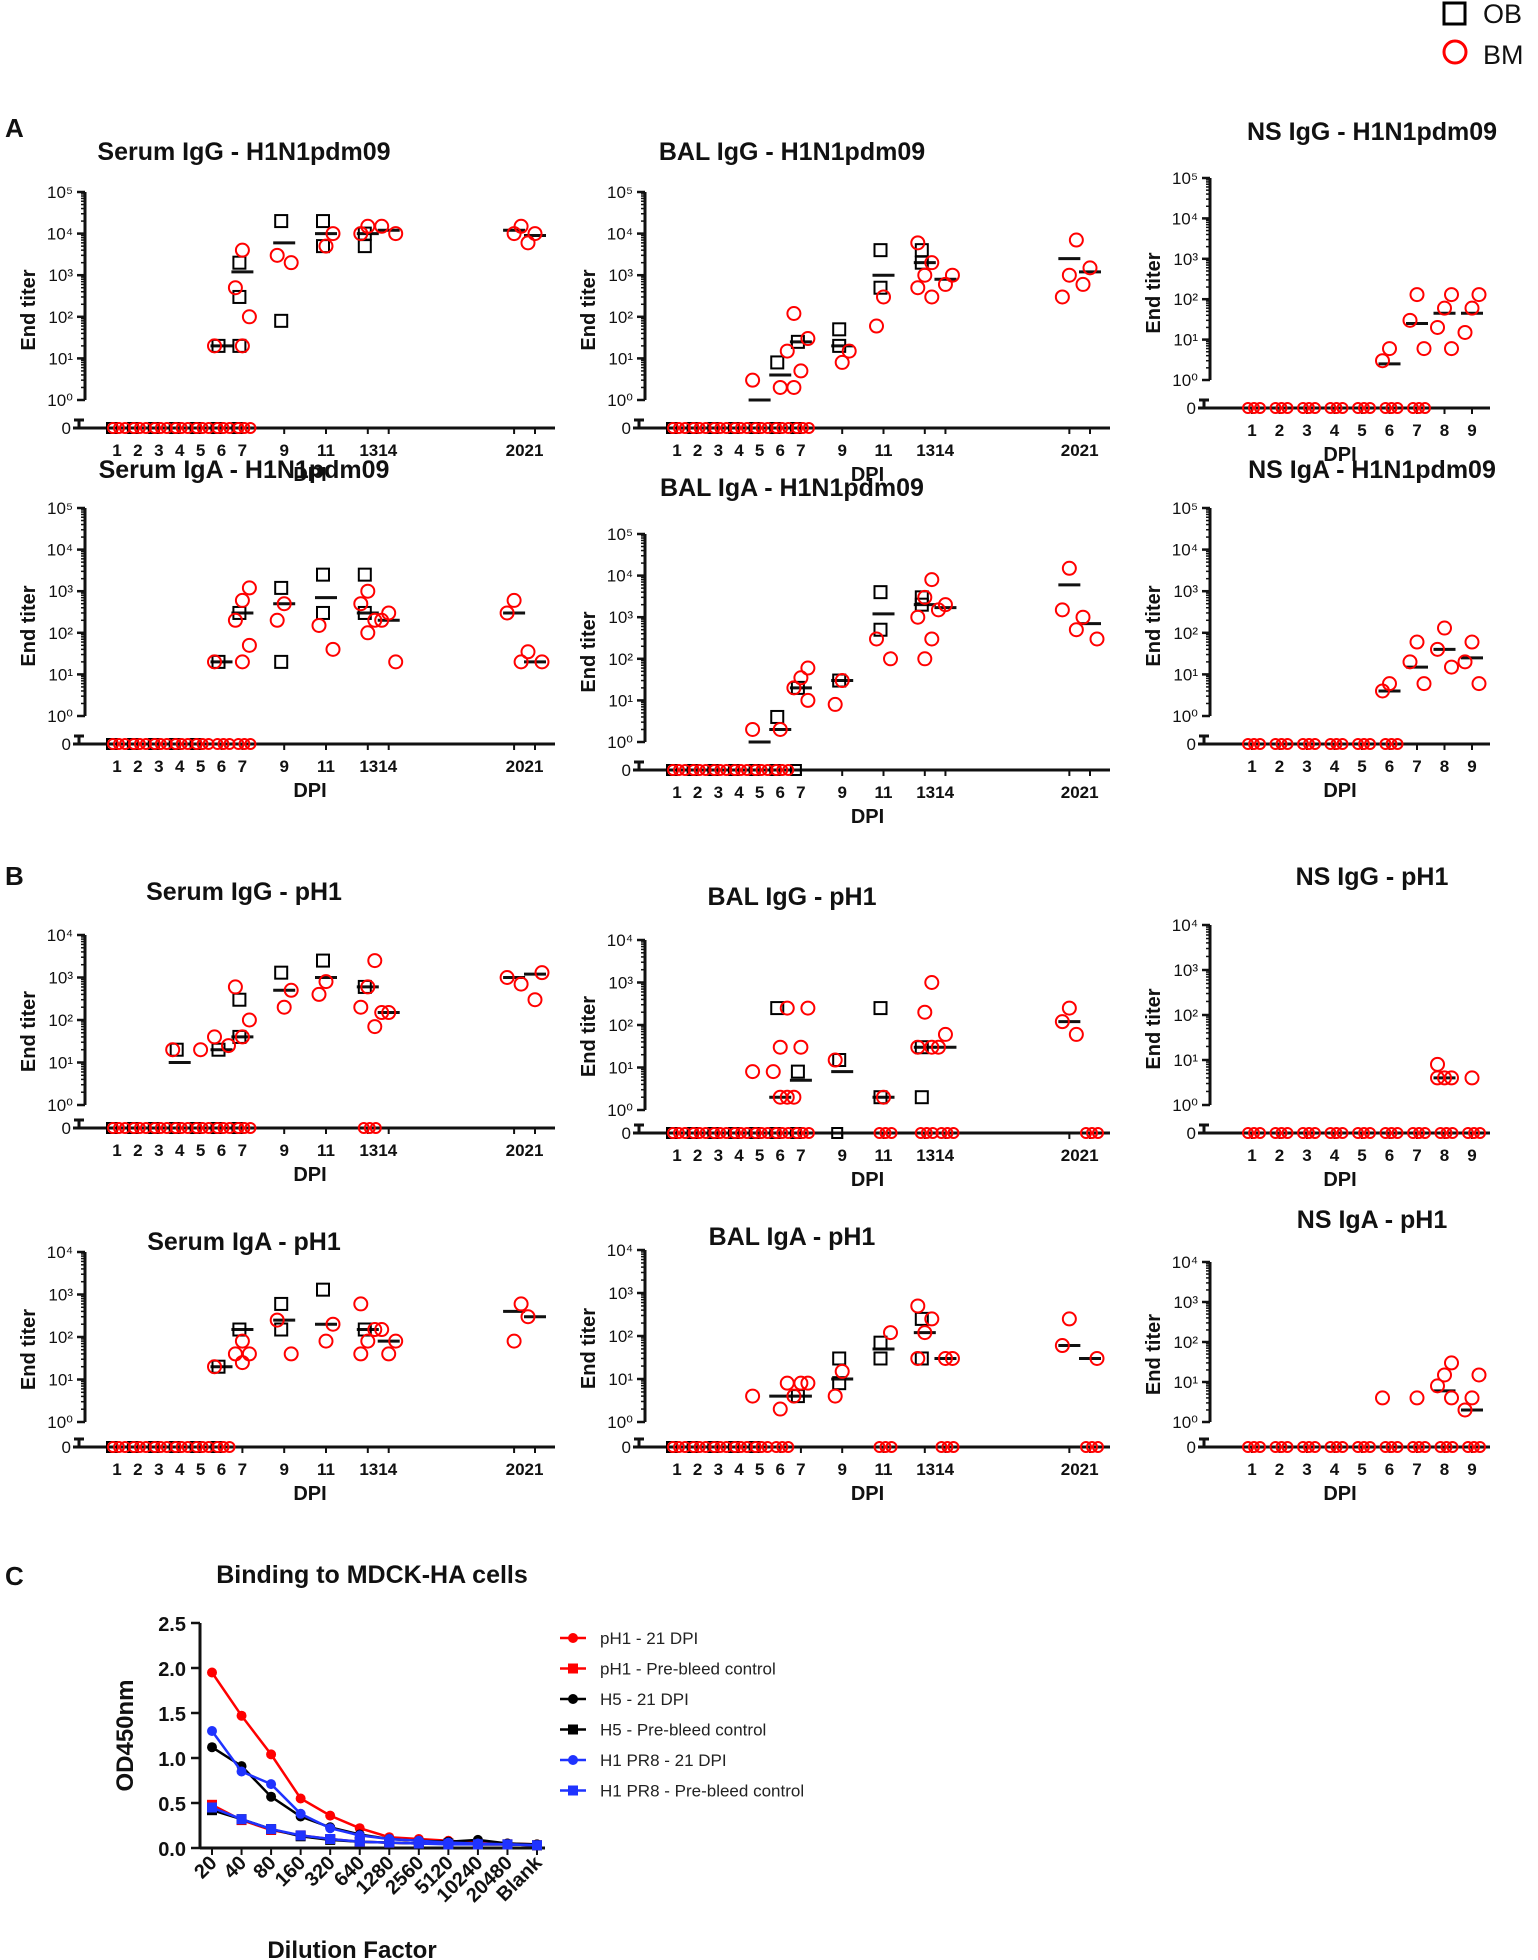 This screenshot has width=1538, height=1960. Describe the element at coordinates (372, 1575) in the screenshot. I see `chart-title: Binding to MDCK-HA cells` at that location.